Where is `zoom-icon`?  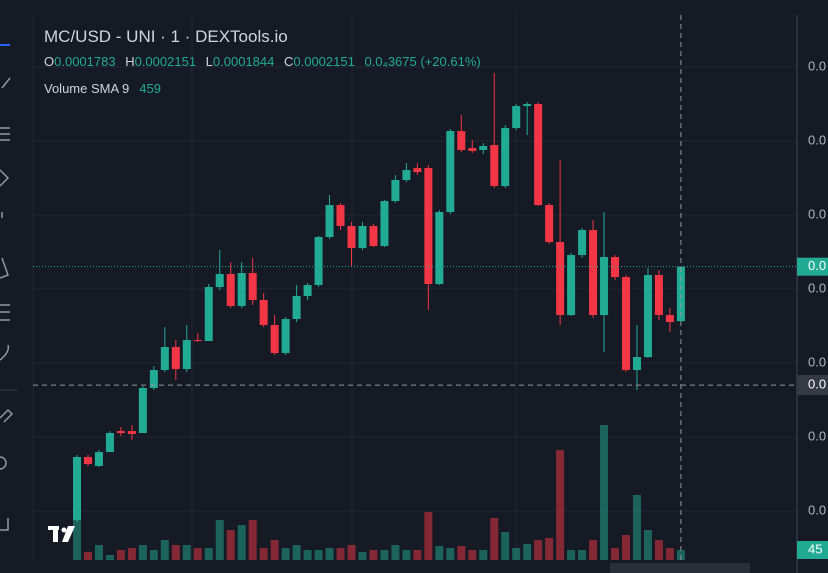 zoom-icon is located at coordinates (3, 463).